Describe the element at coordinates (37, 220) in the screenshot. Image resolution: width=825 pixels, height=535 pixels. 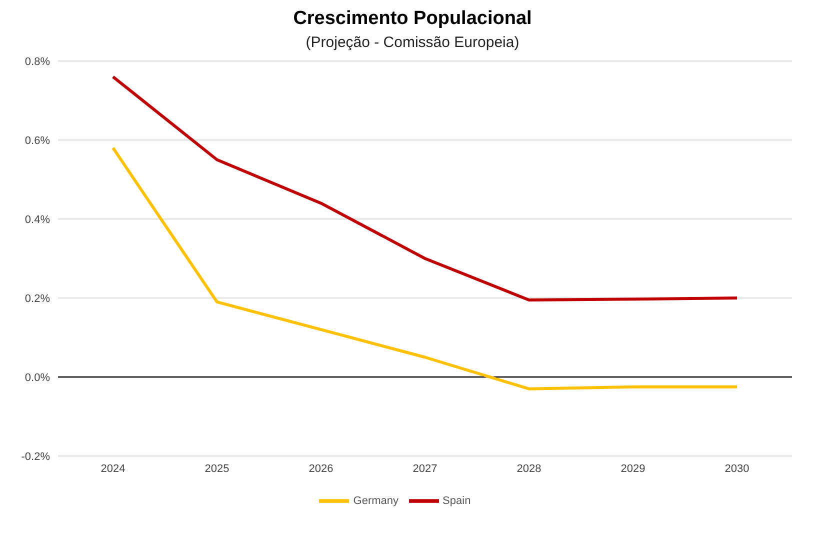
I see `y-tick-label: 0.4%` at that location.